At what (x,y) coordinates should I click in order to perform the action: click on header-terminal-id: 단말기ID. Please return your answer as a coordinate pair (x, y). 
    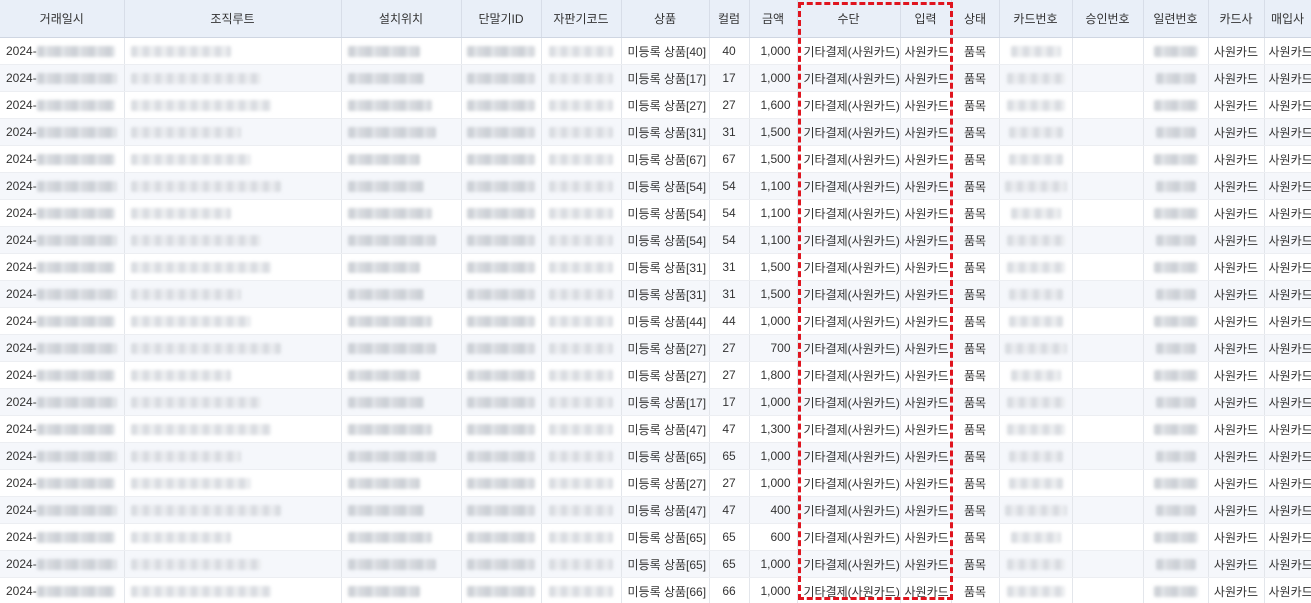
    Looking at the image, I should click on (501, 19).